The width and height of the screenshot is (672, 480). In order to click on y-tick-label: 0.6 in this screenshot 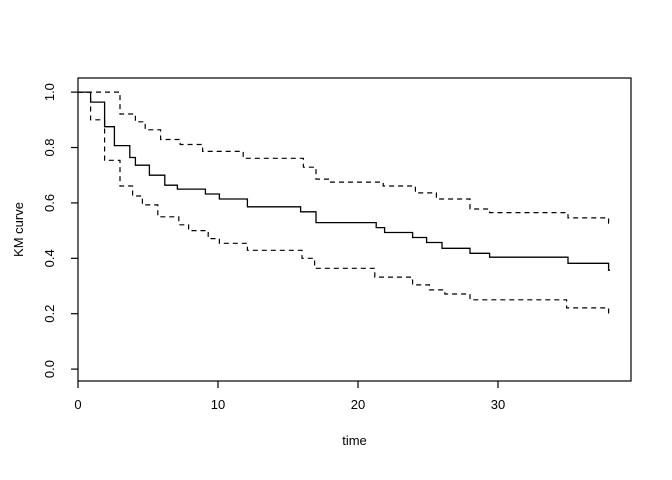, I will do `click(49, 203)`.